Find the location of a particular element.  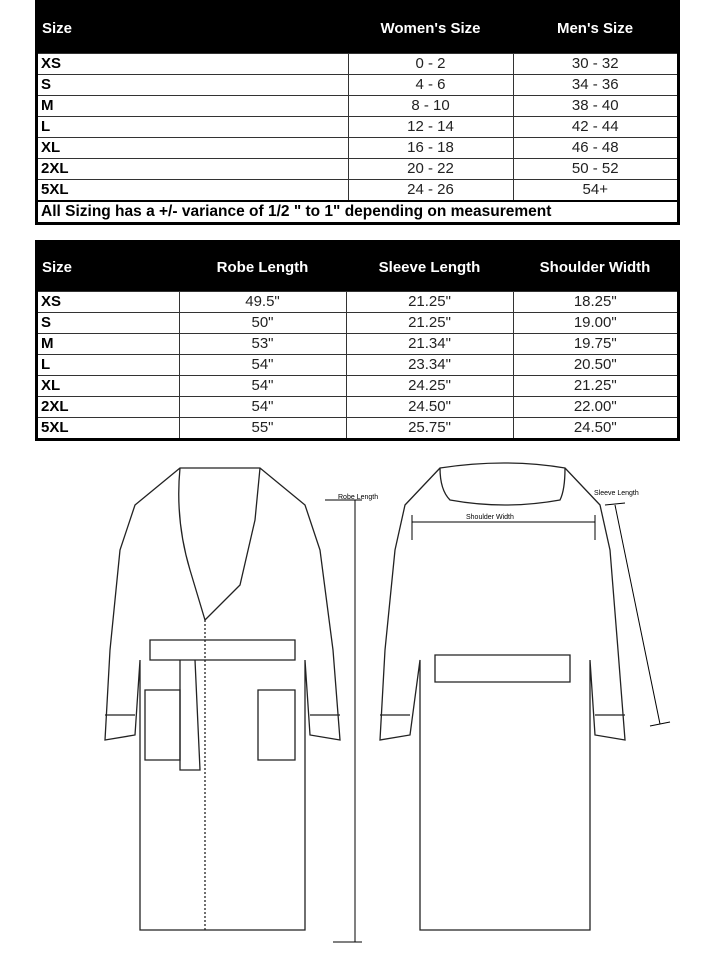

table-row: XS 49.5" 21.25" 18.25" is located at coordinates (357, 302).